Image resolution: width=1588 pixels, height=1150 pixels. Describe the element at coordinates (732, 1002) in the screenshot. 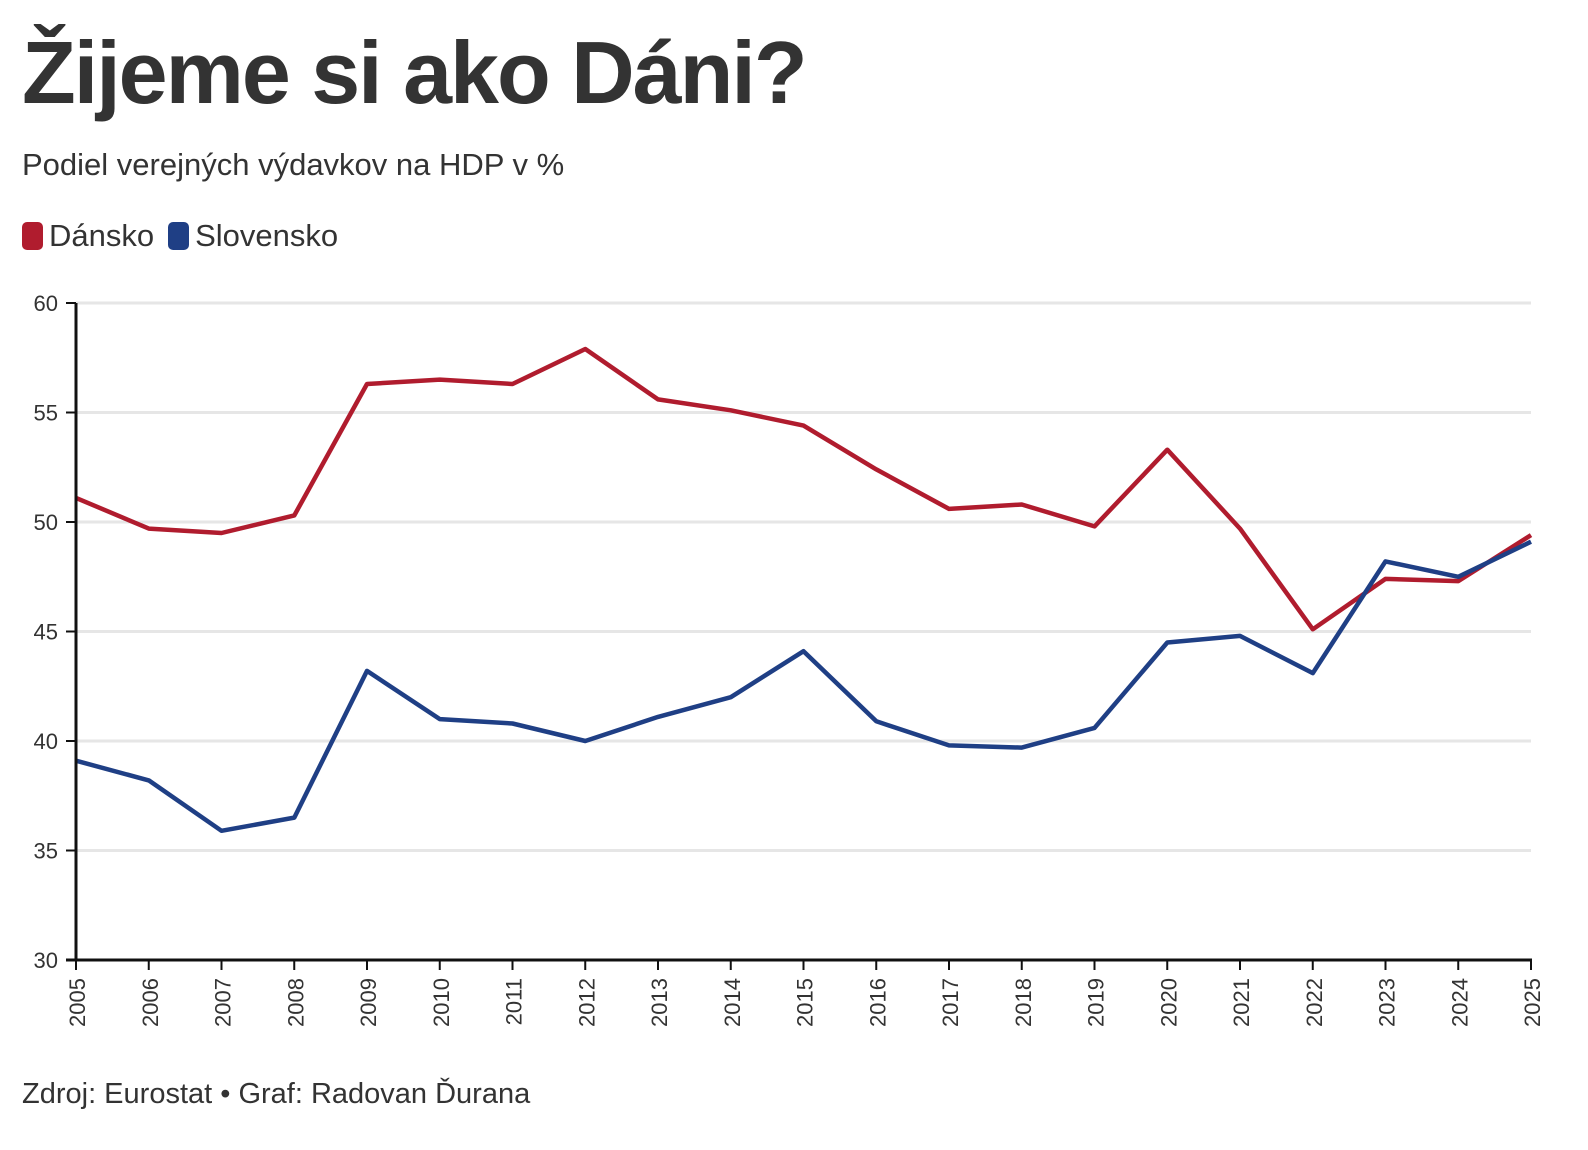

I see `x-tick-label: 2014` at that location.